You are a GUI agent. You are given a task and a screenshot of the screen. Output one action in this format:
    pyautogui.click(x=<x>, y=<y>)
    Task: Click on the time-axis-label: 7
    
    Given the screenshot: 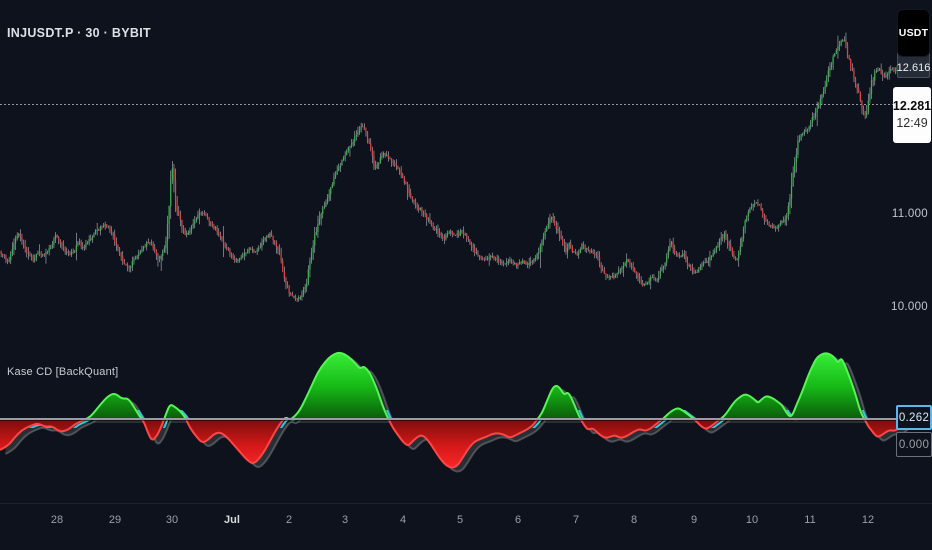 What is the action you would take?
    pyautogui.click(x=576, y=520)
    